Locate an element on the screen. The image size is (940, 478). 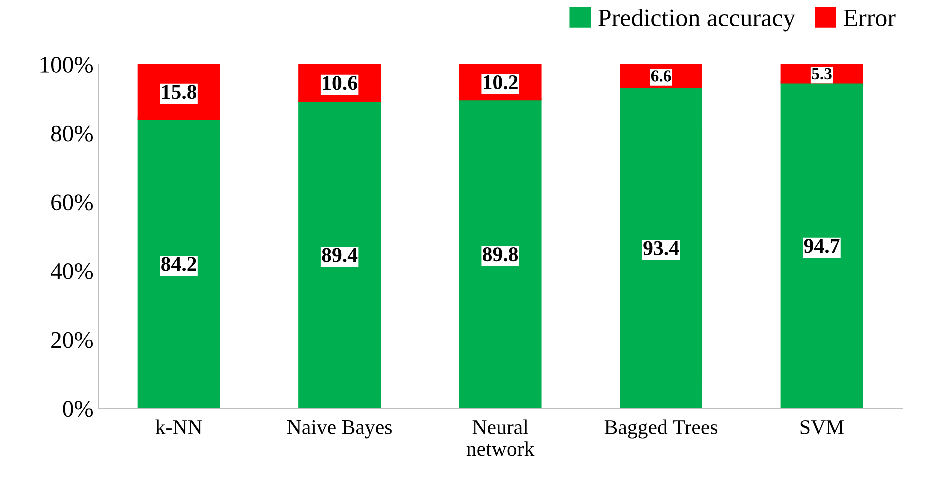
y-tick-label: 100% is located at coordinates (67, 65).